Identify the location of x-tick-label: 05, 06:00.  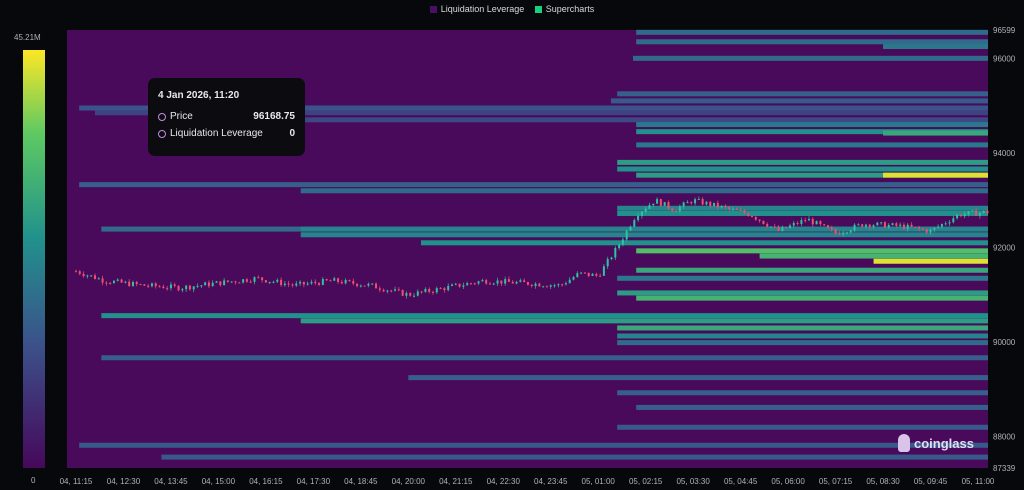
(788, 481).